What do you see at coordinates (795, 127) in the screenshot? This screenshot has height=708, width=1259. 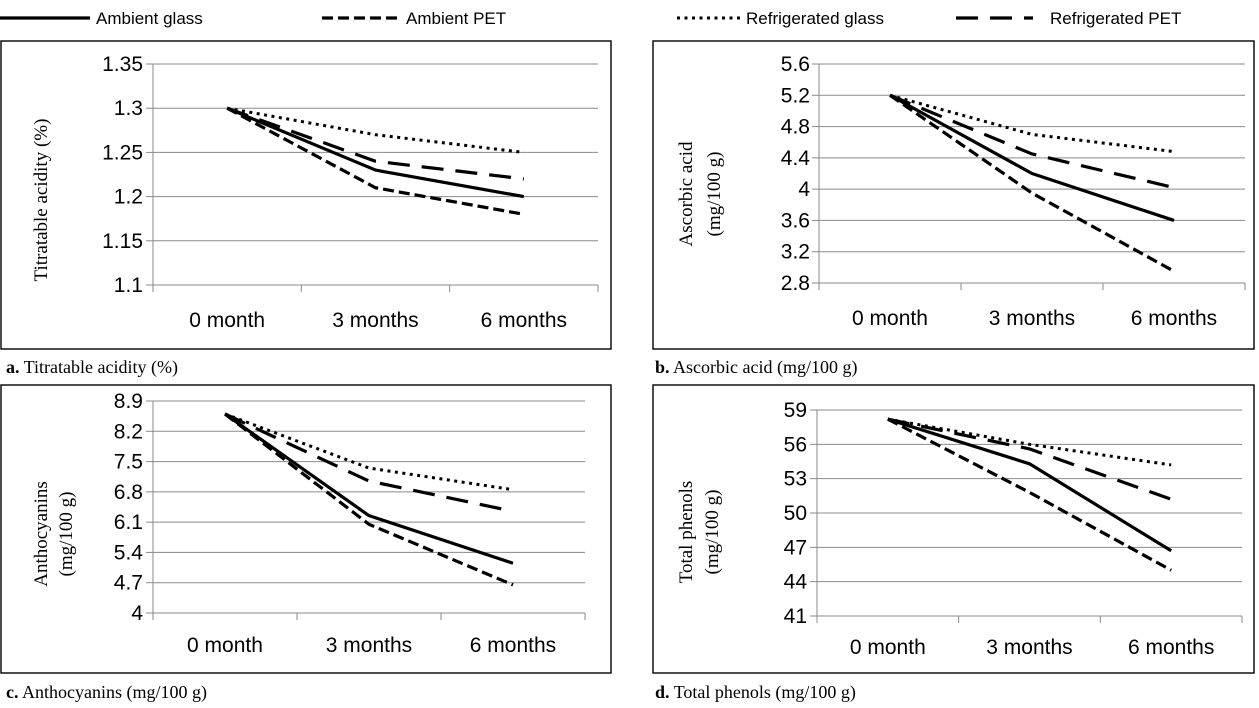 I see `y-tick-label: 4.8` at bounding box center [795, 127].